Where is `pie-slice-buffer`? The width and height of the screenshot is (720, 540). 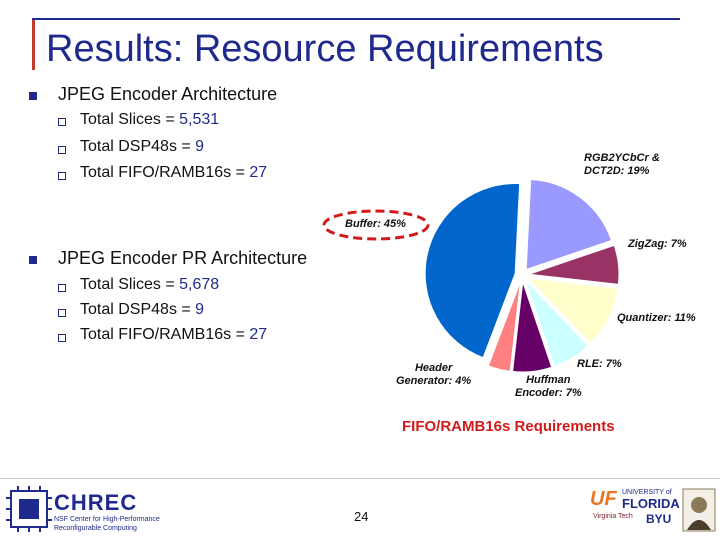
pie-slice-buffer is located at coordinates (472, 271).